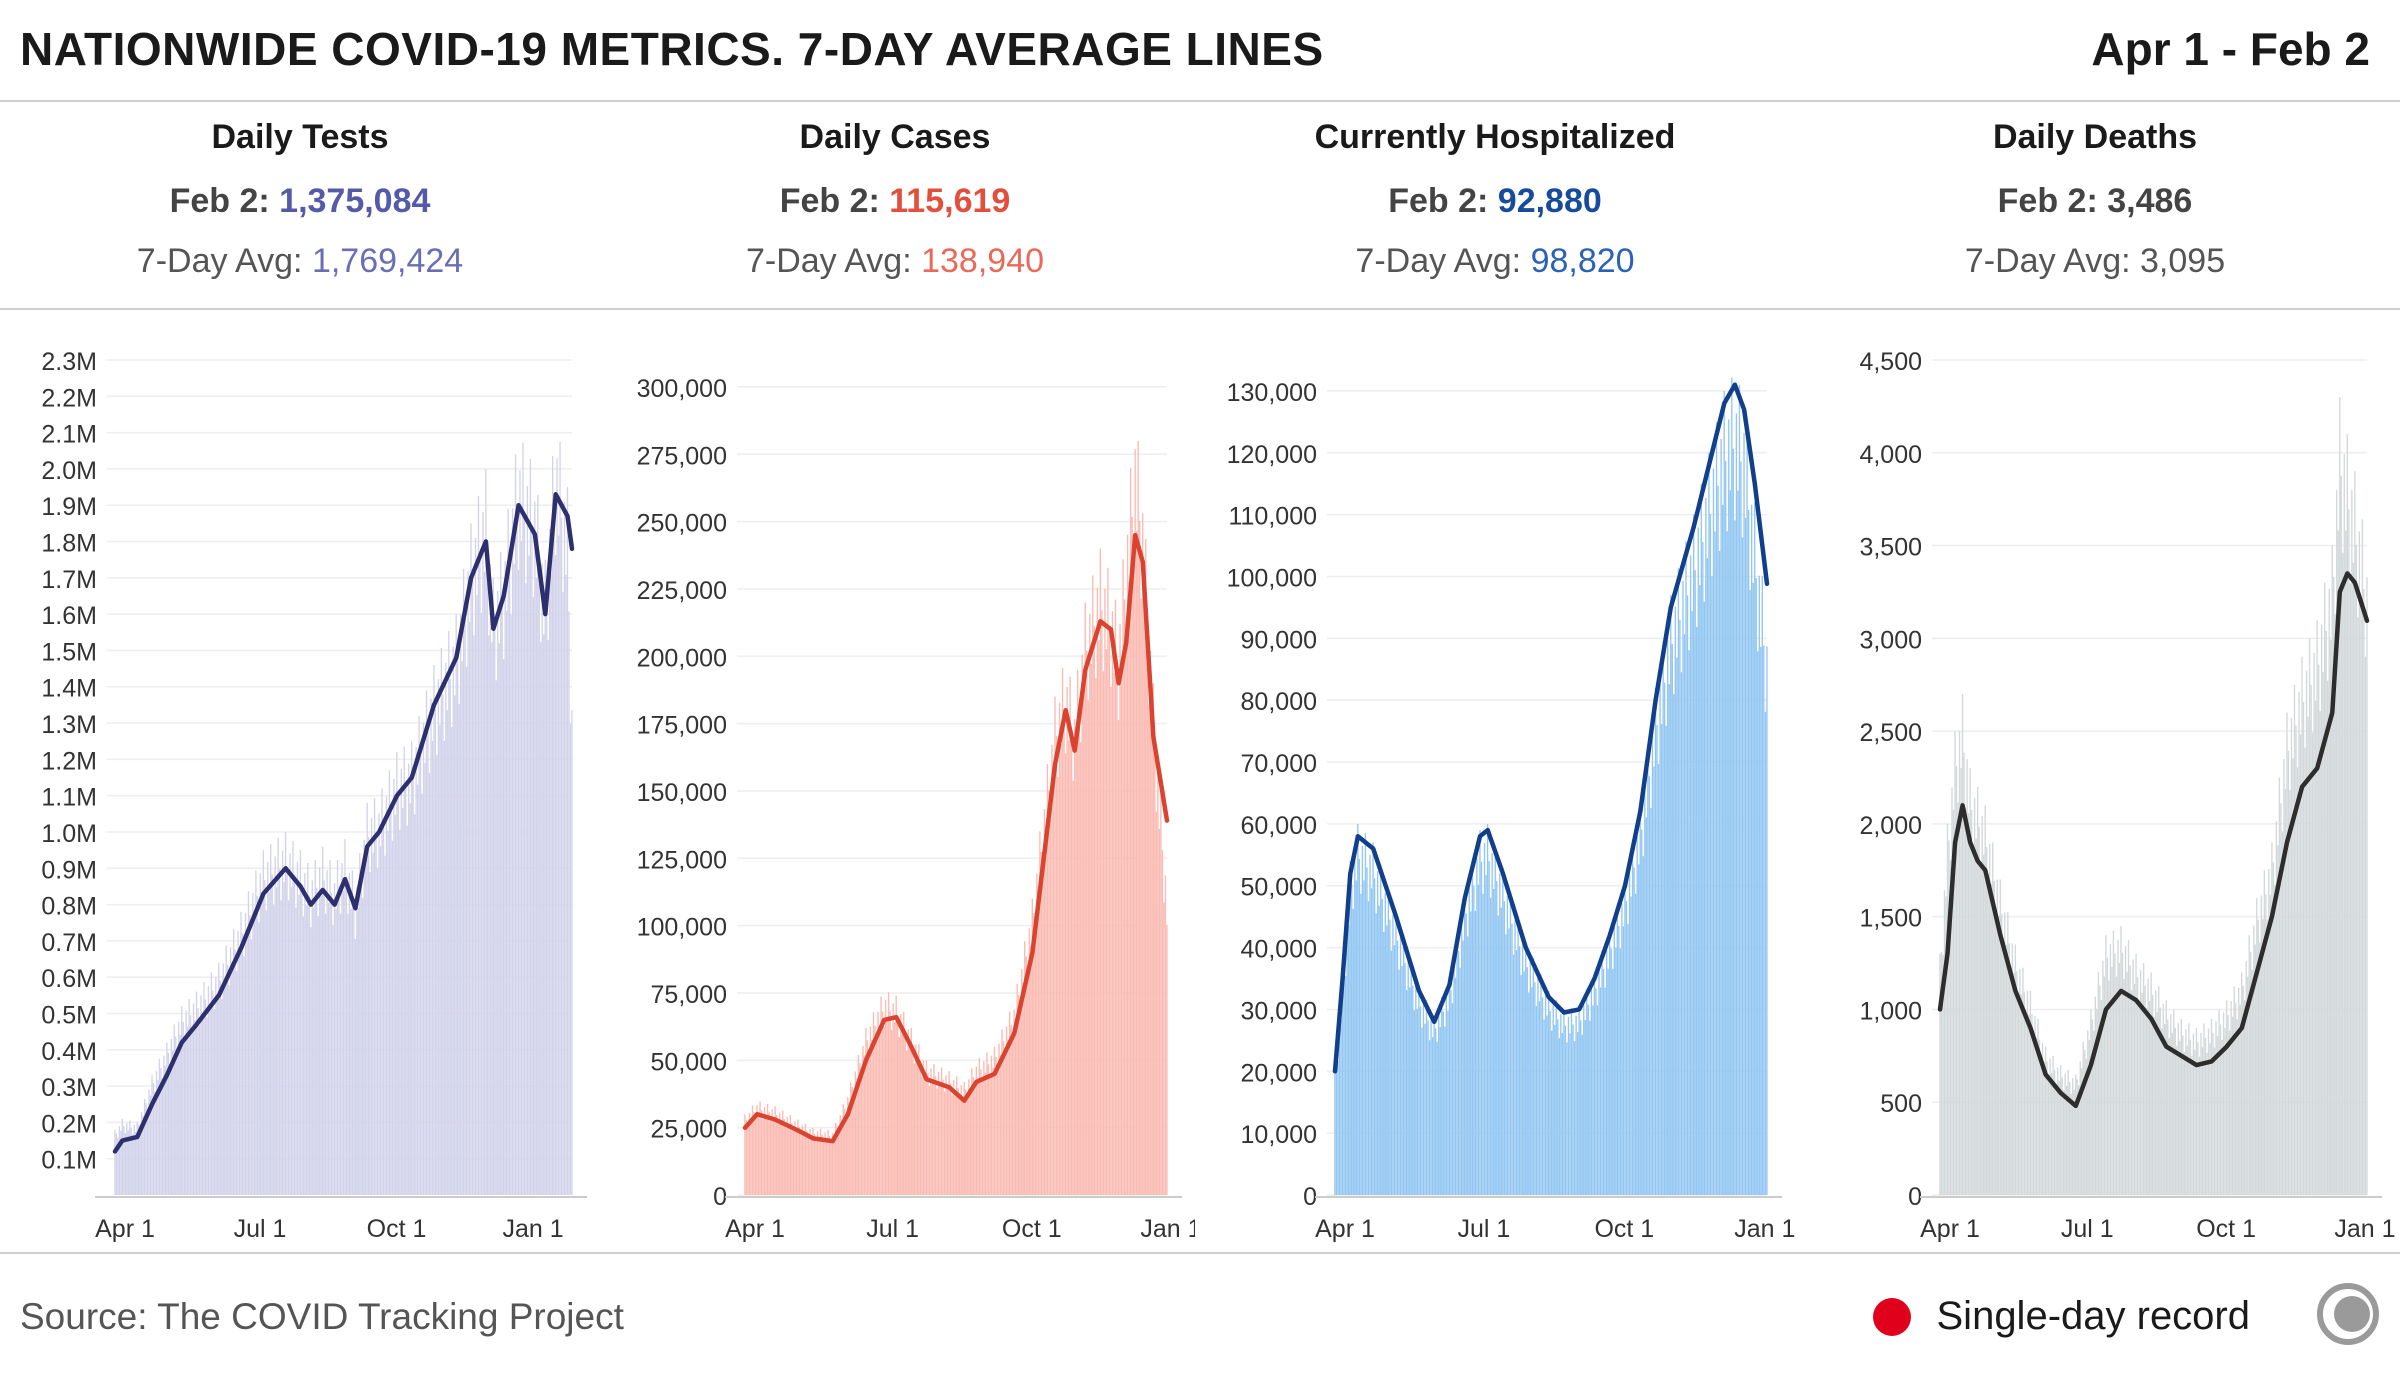  I want to click on y-tick-label: 1.2M, so click(69, 761).